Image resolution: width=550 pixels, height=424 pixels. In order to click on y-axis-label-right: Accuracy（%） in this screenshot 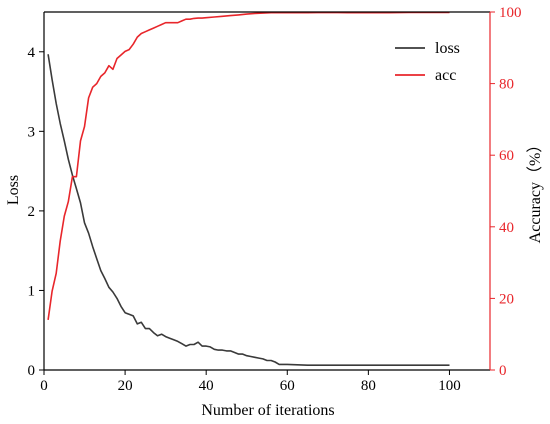, I will do `click(535, 190)`.